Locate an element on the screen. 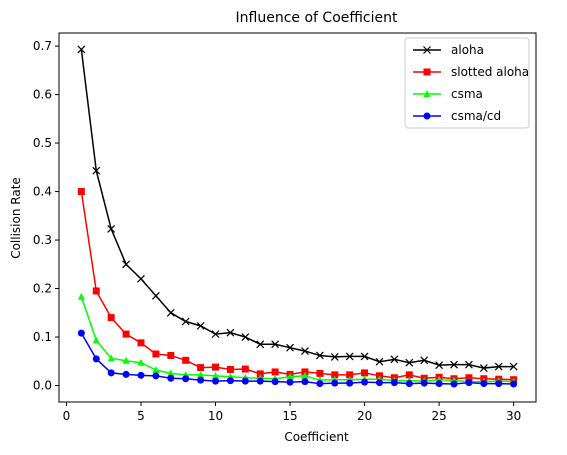 The width and height of the screenshot is (567, 455). legend: aloha slotted aloha csma csma/cd is located at coordinates (467, 83).